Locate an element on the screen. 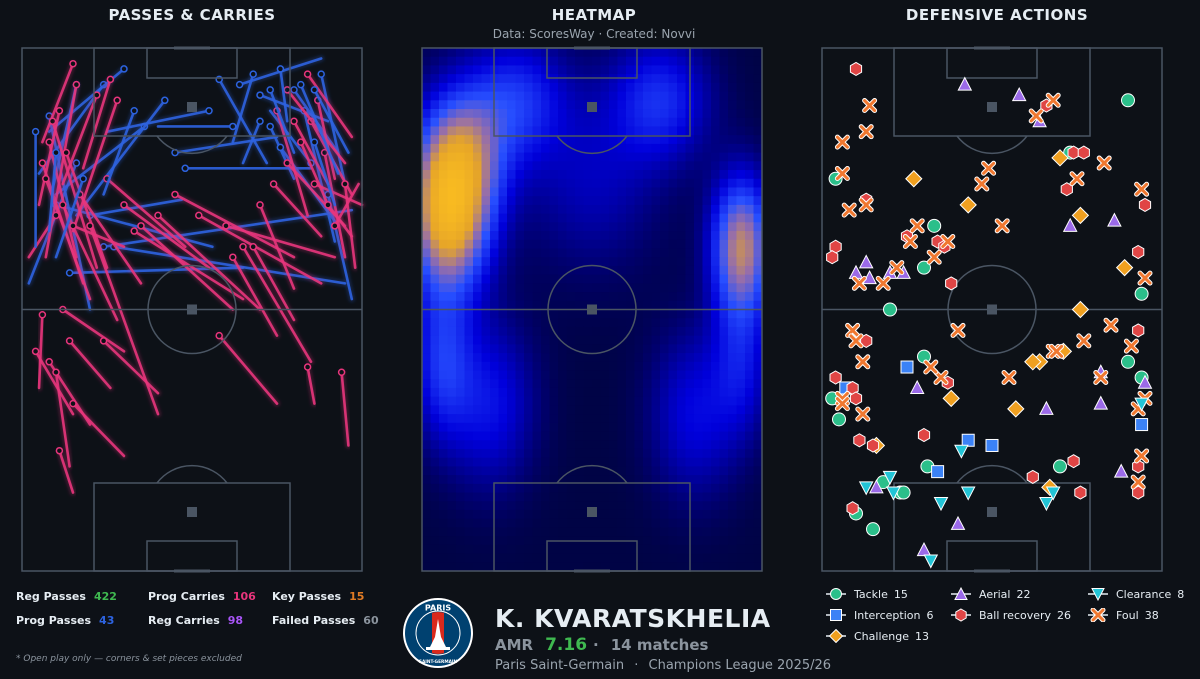  prog_pass-start is located at coordinates (280, 147).